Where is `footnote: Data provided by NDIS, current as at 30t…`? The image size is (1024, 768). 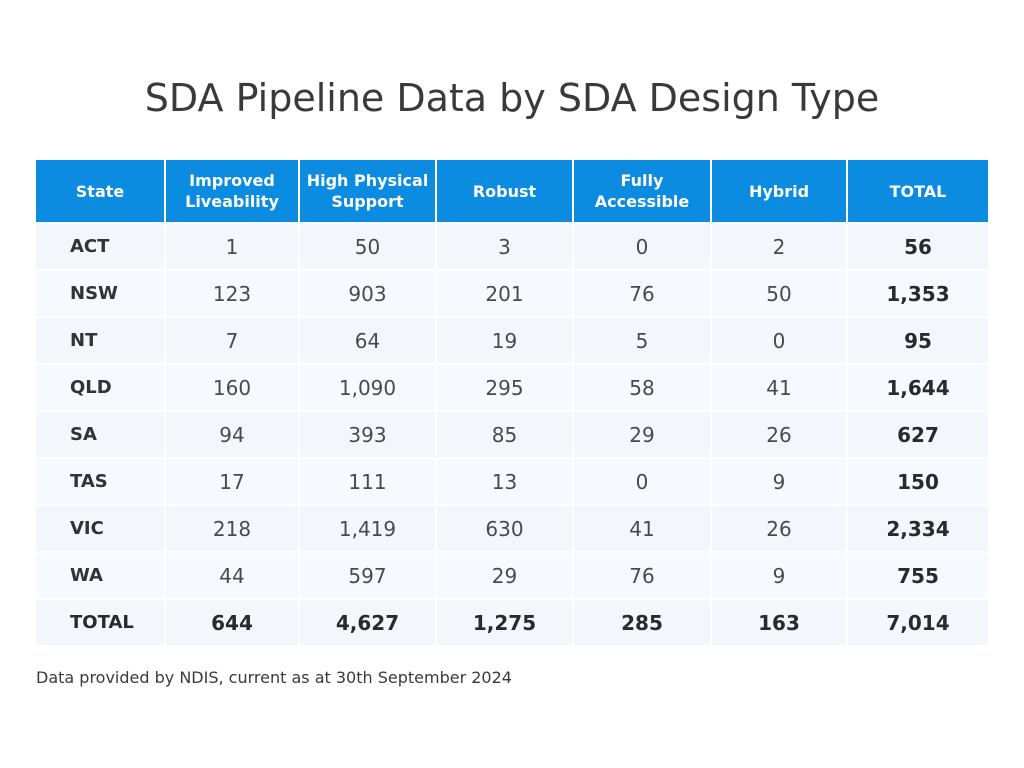
footnote: Data provided by NDIS, current as at 30t… is located at coordinates (274, 677).